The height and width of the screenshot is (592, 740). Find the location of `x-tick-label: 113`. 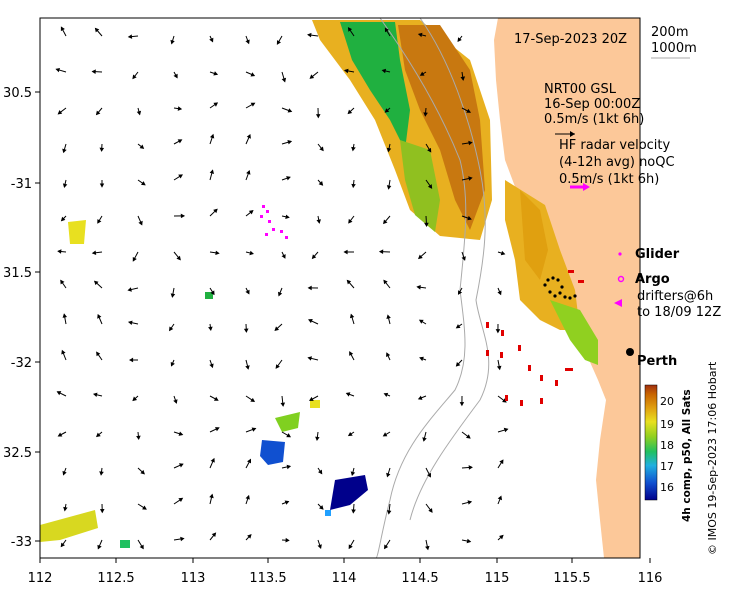

x-tick-label: 113 is located at coordinates (193, 578).